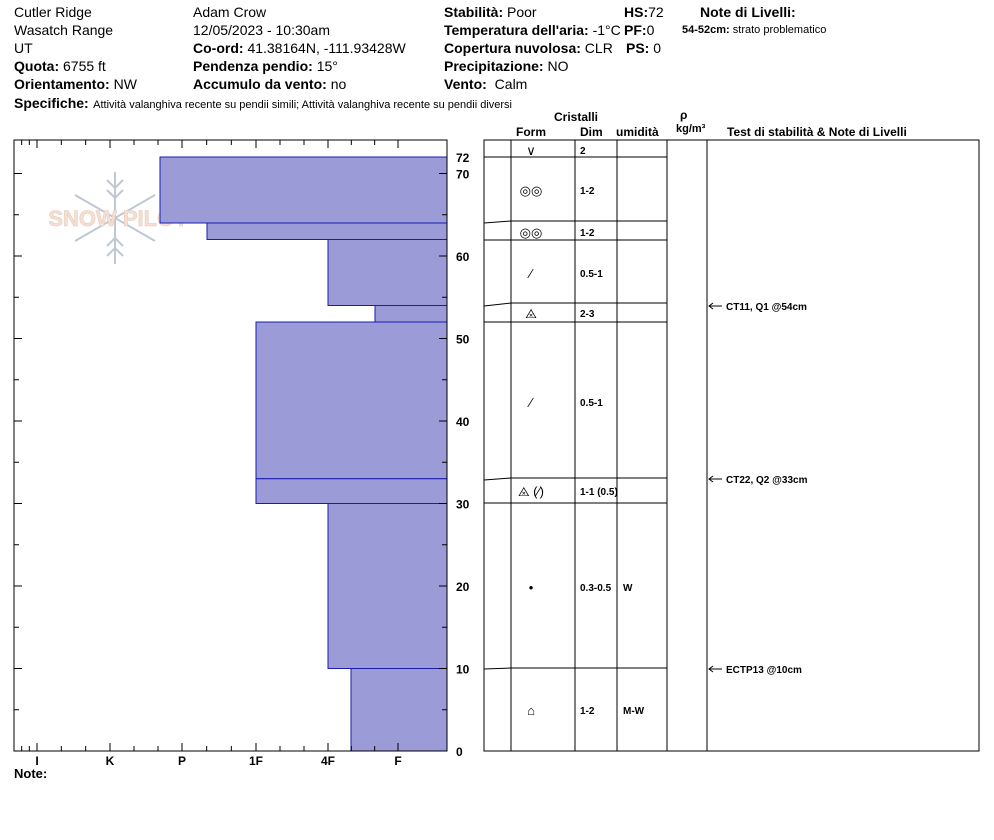  What do you see at coordinates (706, 30) in the screenshot?
I see `layer-note-depth: 54-52cm:` at bounding box center [706, 30].